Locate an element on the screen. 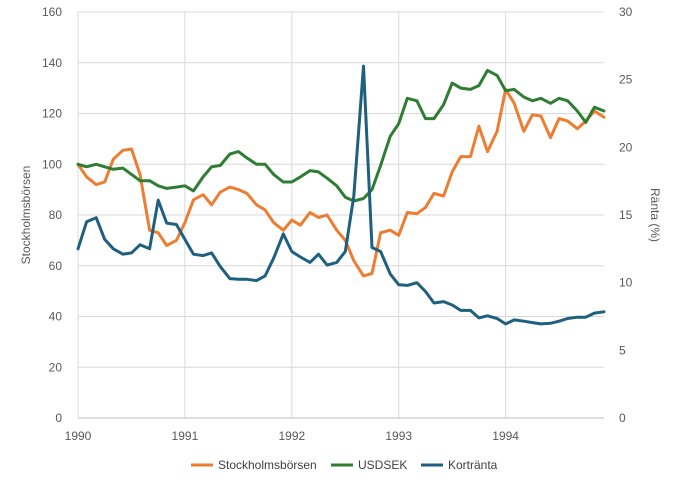 Image resolution: width=674 pixels, height=487 pixels. y-left-axis-title: Stockholmsbörsen is located at coordinates (26, 215).